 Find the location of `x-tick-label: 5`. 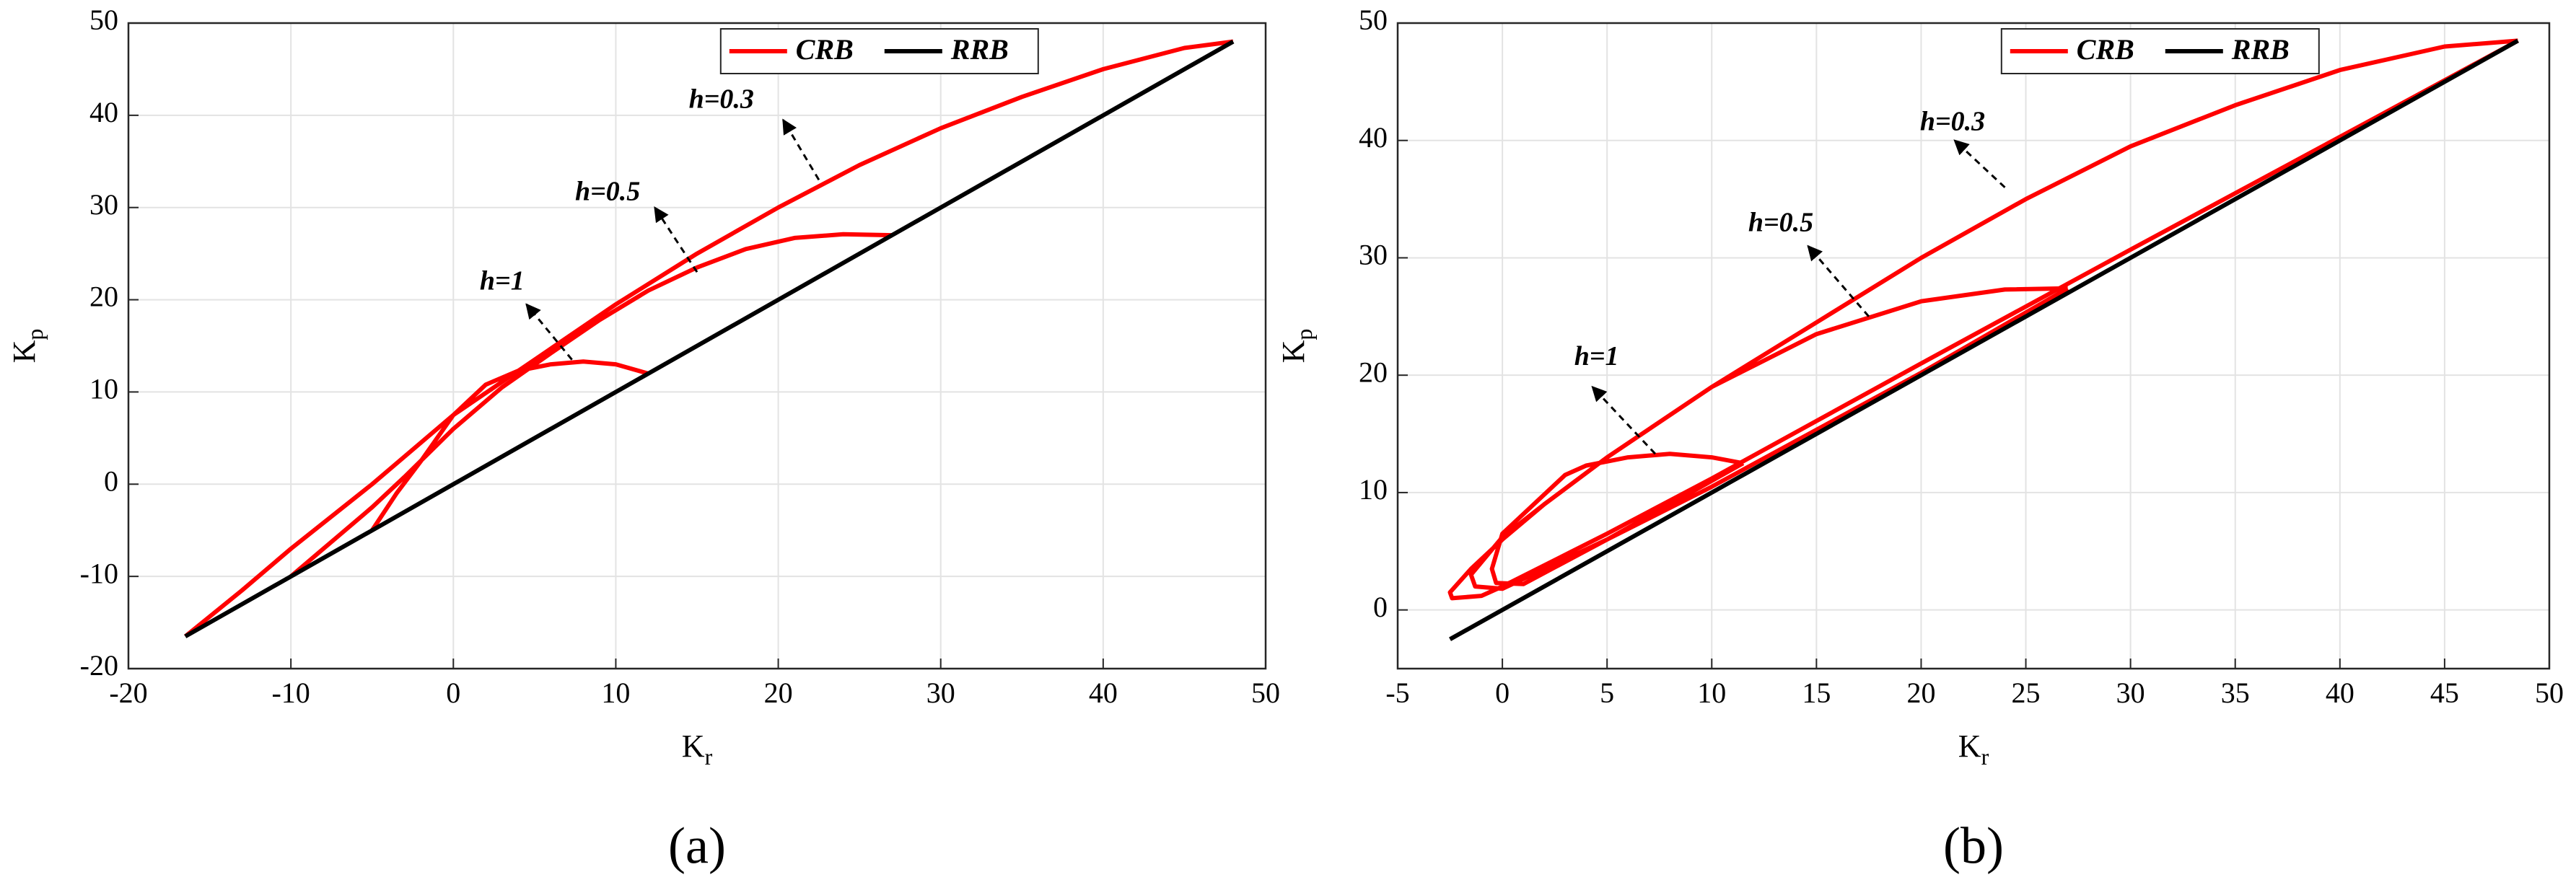

x-tick-label: 5 is located at coordinates (1607, 693).